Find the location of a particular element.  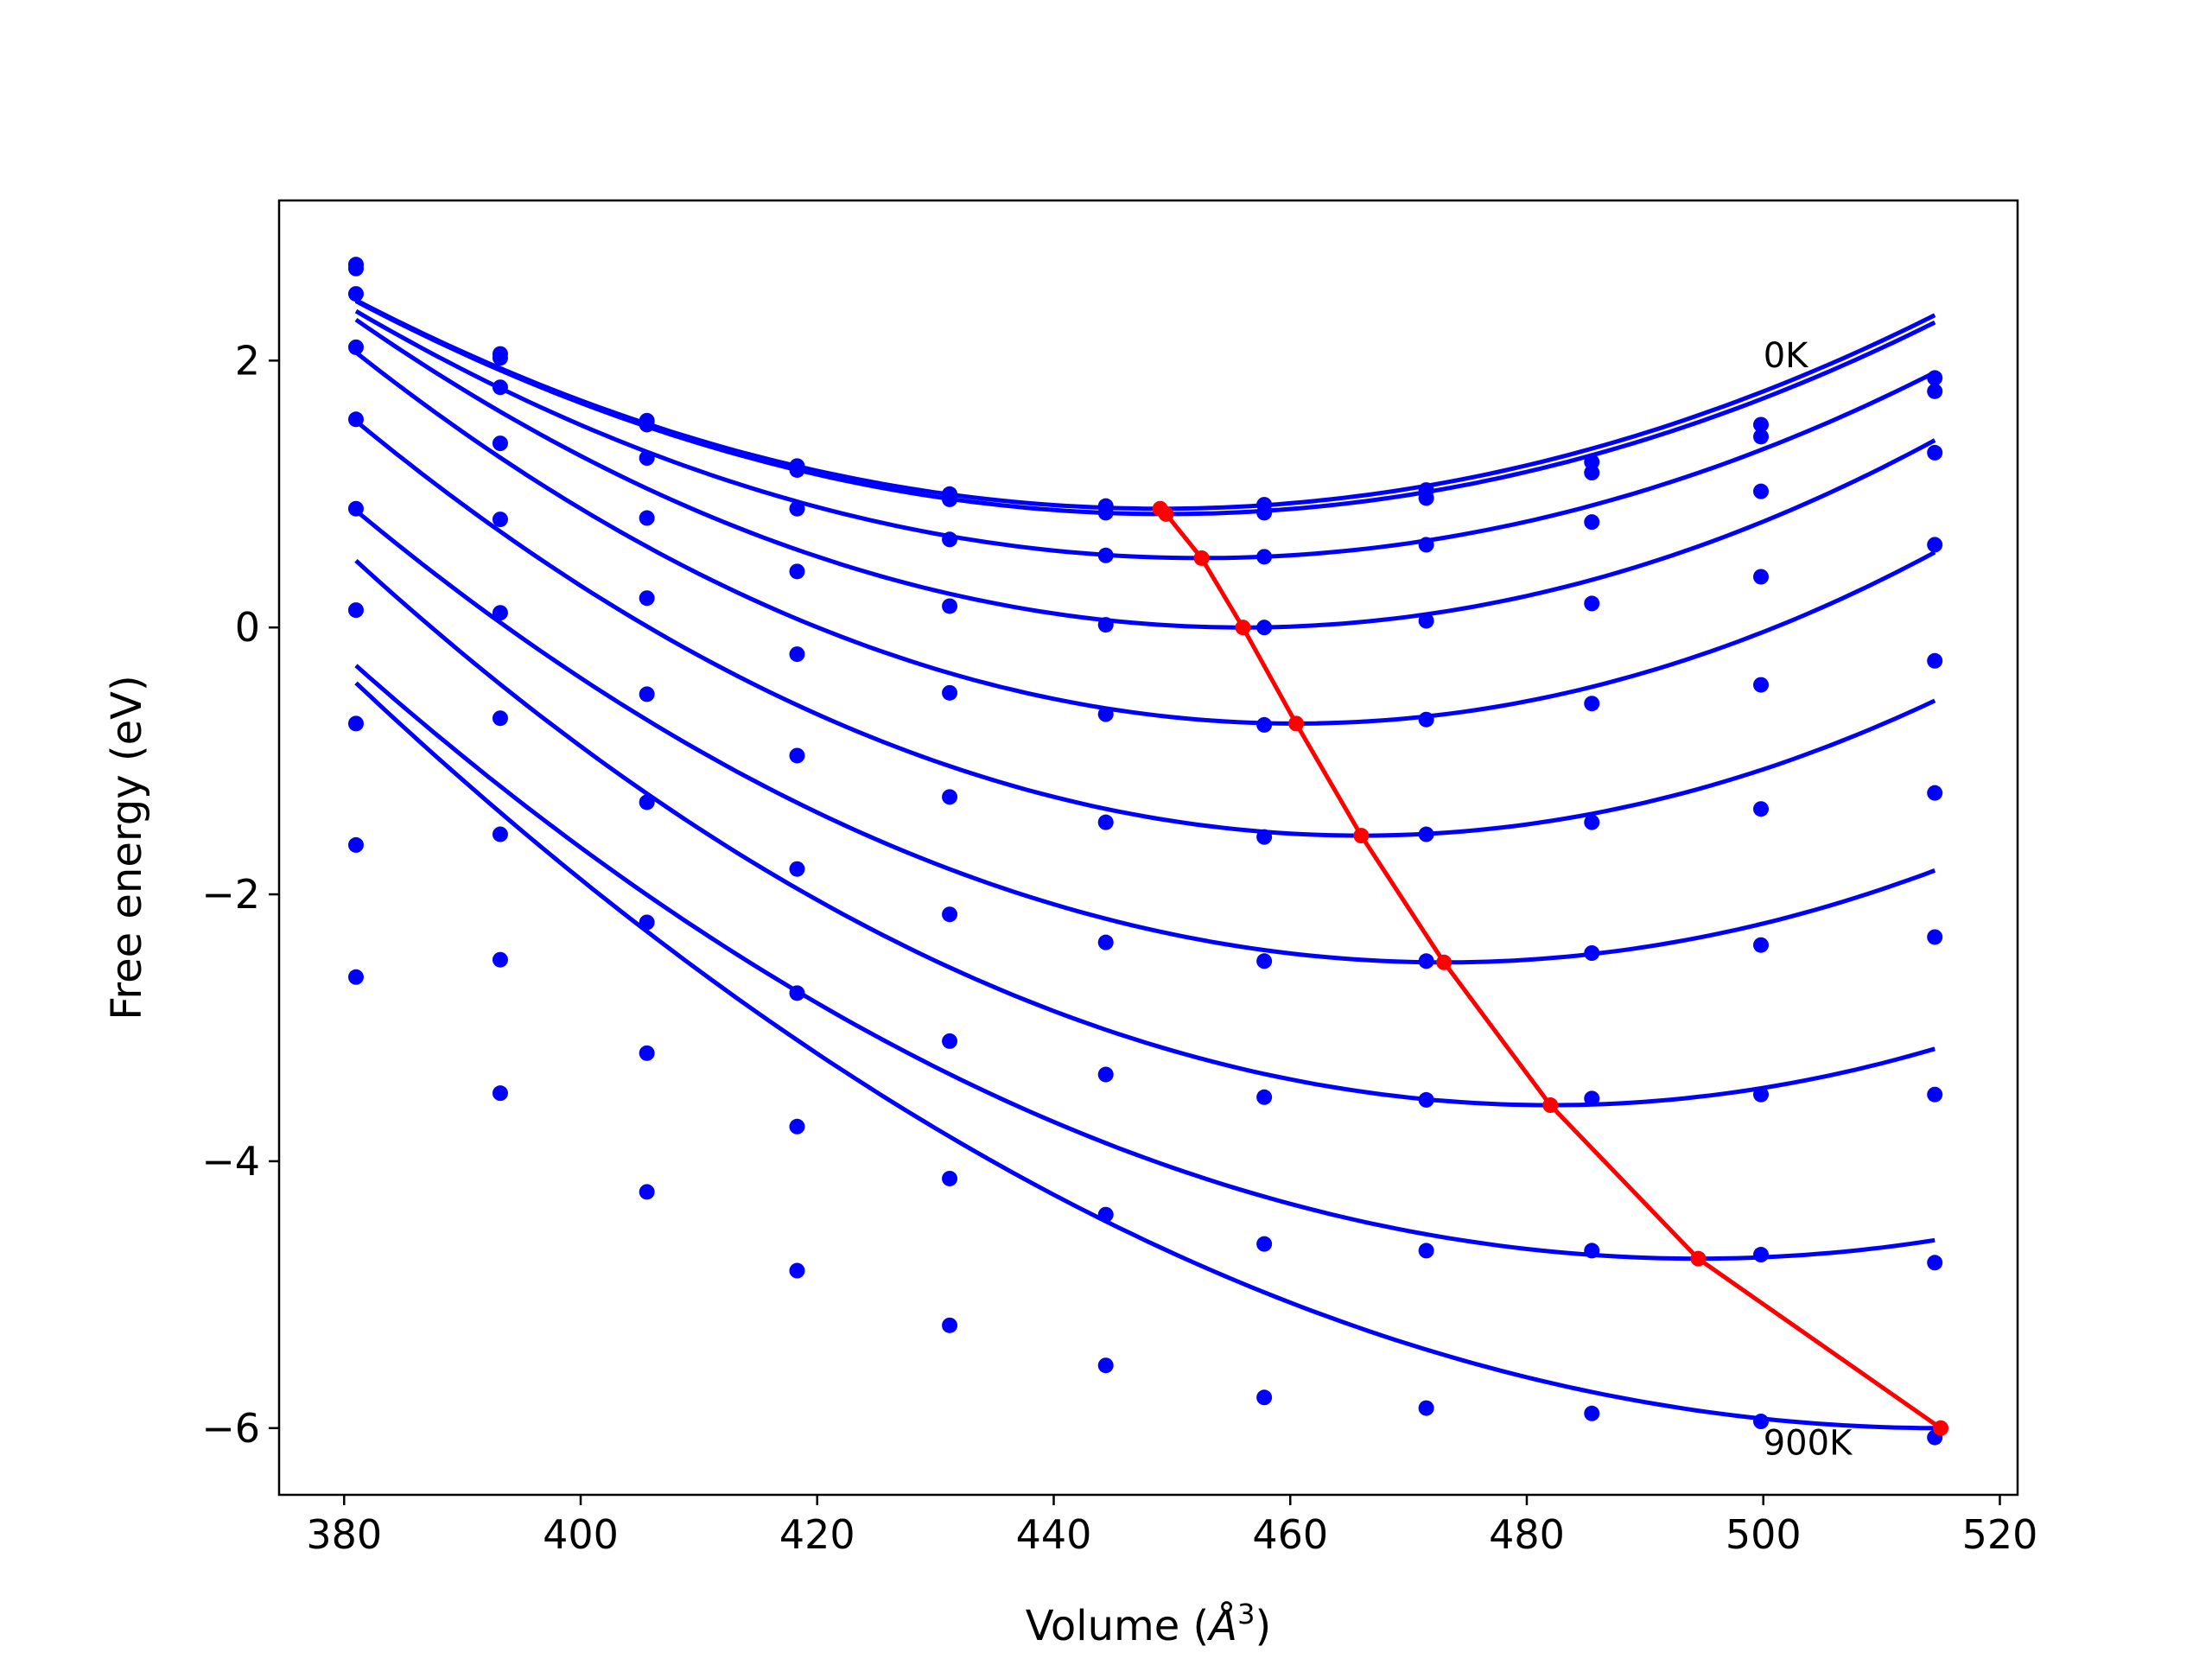

curve-annotation: 900K is located at coordinates (1808, 1444).